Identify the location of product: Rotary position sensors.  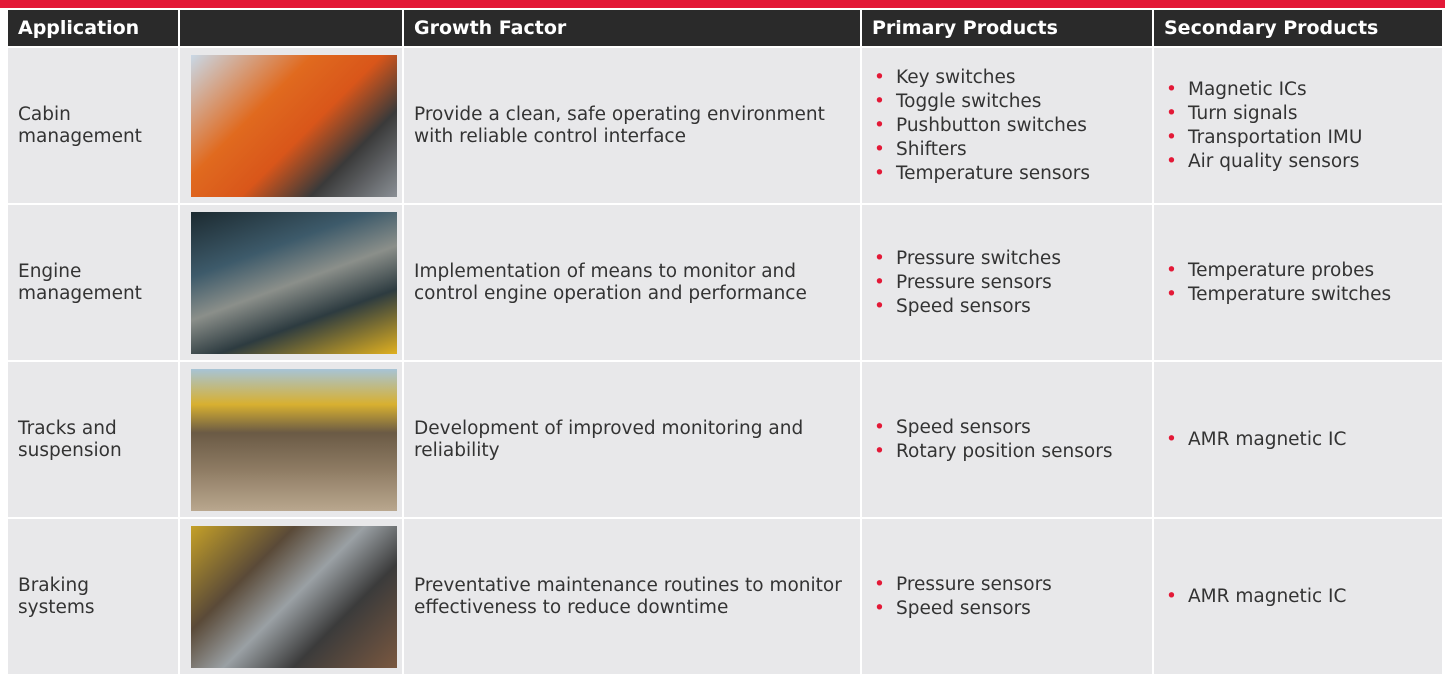
(993, 452).